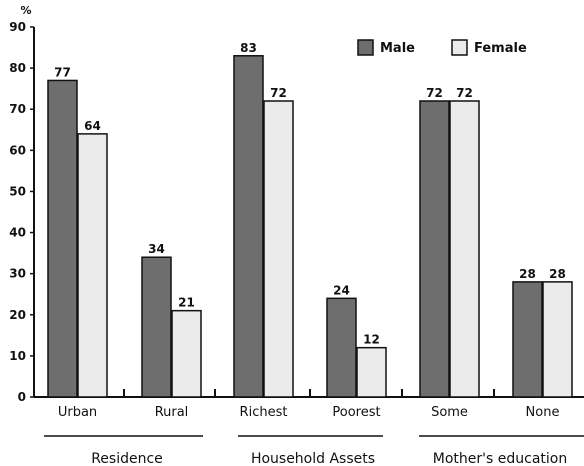  What do you see at coordinates (156, 327) in the screenshot?
I see `bar-male-rural` at bounding box center [156, 327].